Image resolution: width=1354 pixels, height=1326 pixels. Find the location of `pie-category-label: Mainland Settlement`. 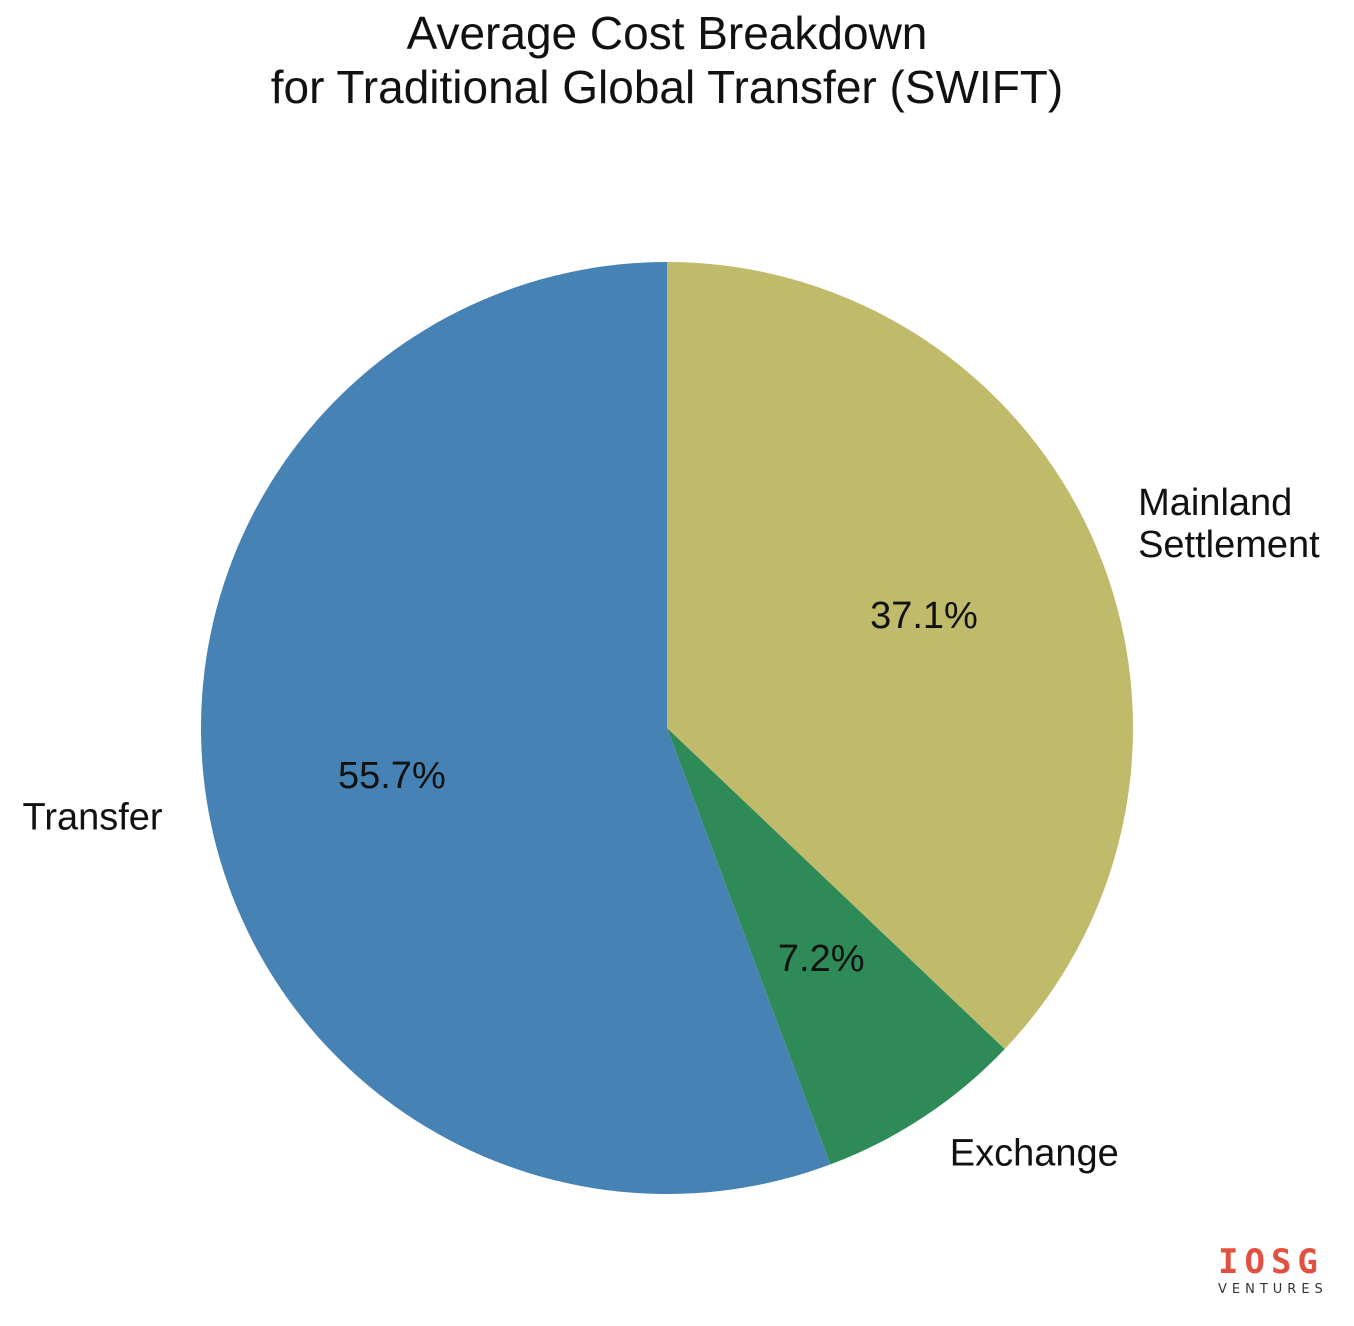

pie-category-label: Mainland Settlement is located at coordinates (1229, 524).